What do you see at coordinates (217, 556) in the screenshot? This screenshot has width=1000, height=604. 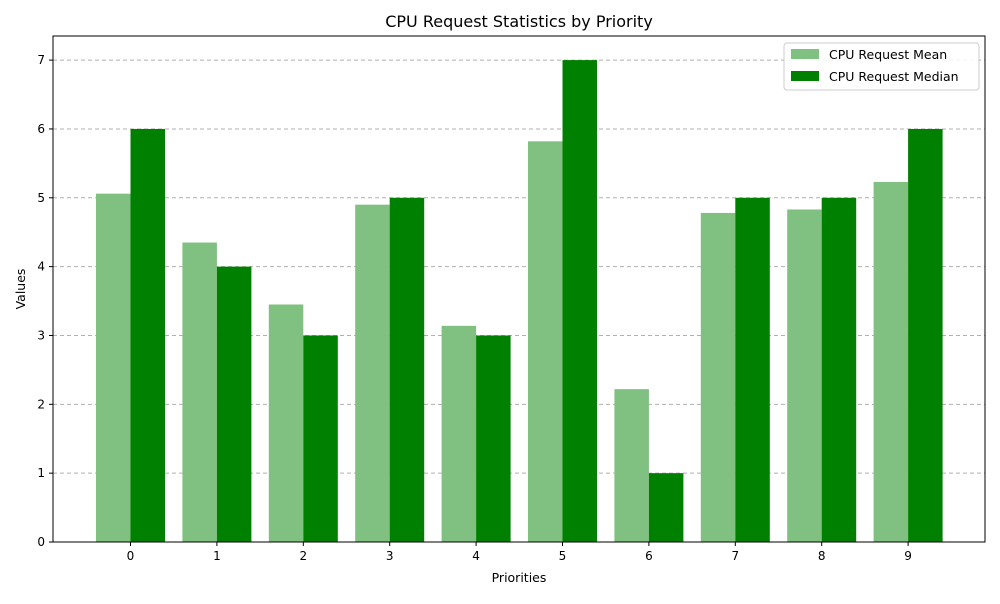 I see `x-tick-label: 1` at bounding box center [217, 556].